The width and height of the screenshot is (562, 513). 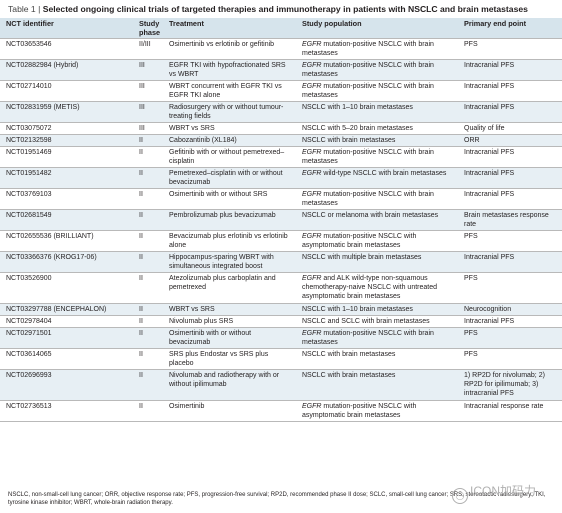 I want to click on header-phase: Study phase, so click(x=148, y=28).